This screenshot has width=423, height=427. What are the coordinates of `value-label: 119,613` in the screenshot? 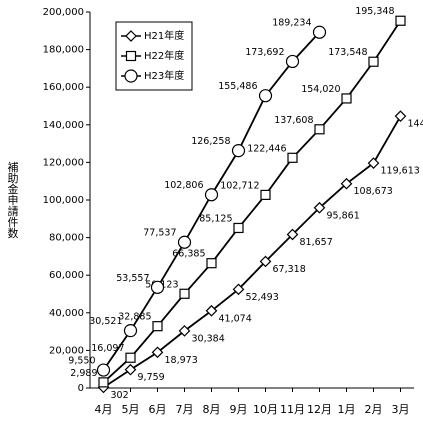 It's located at (400, 171).